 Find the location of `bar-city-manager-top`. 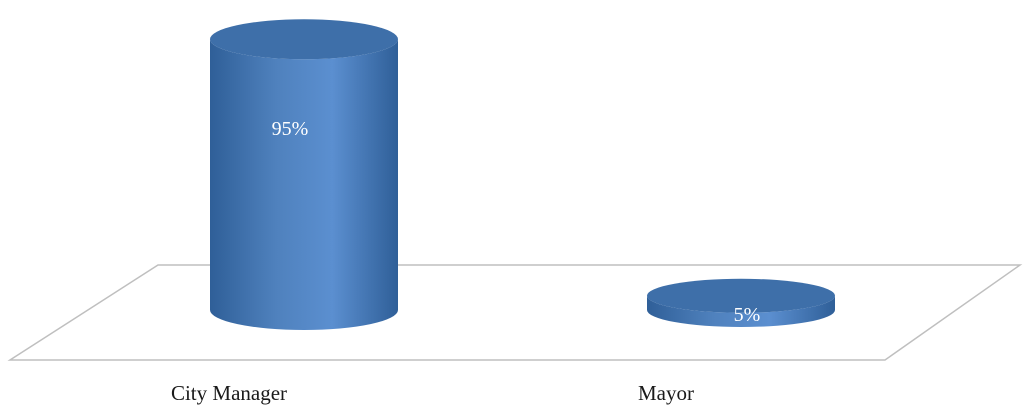

bar-city-manager-top is located at coordinates (304, 39).